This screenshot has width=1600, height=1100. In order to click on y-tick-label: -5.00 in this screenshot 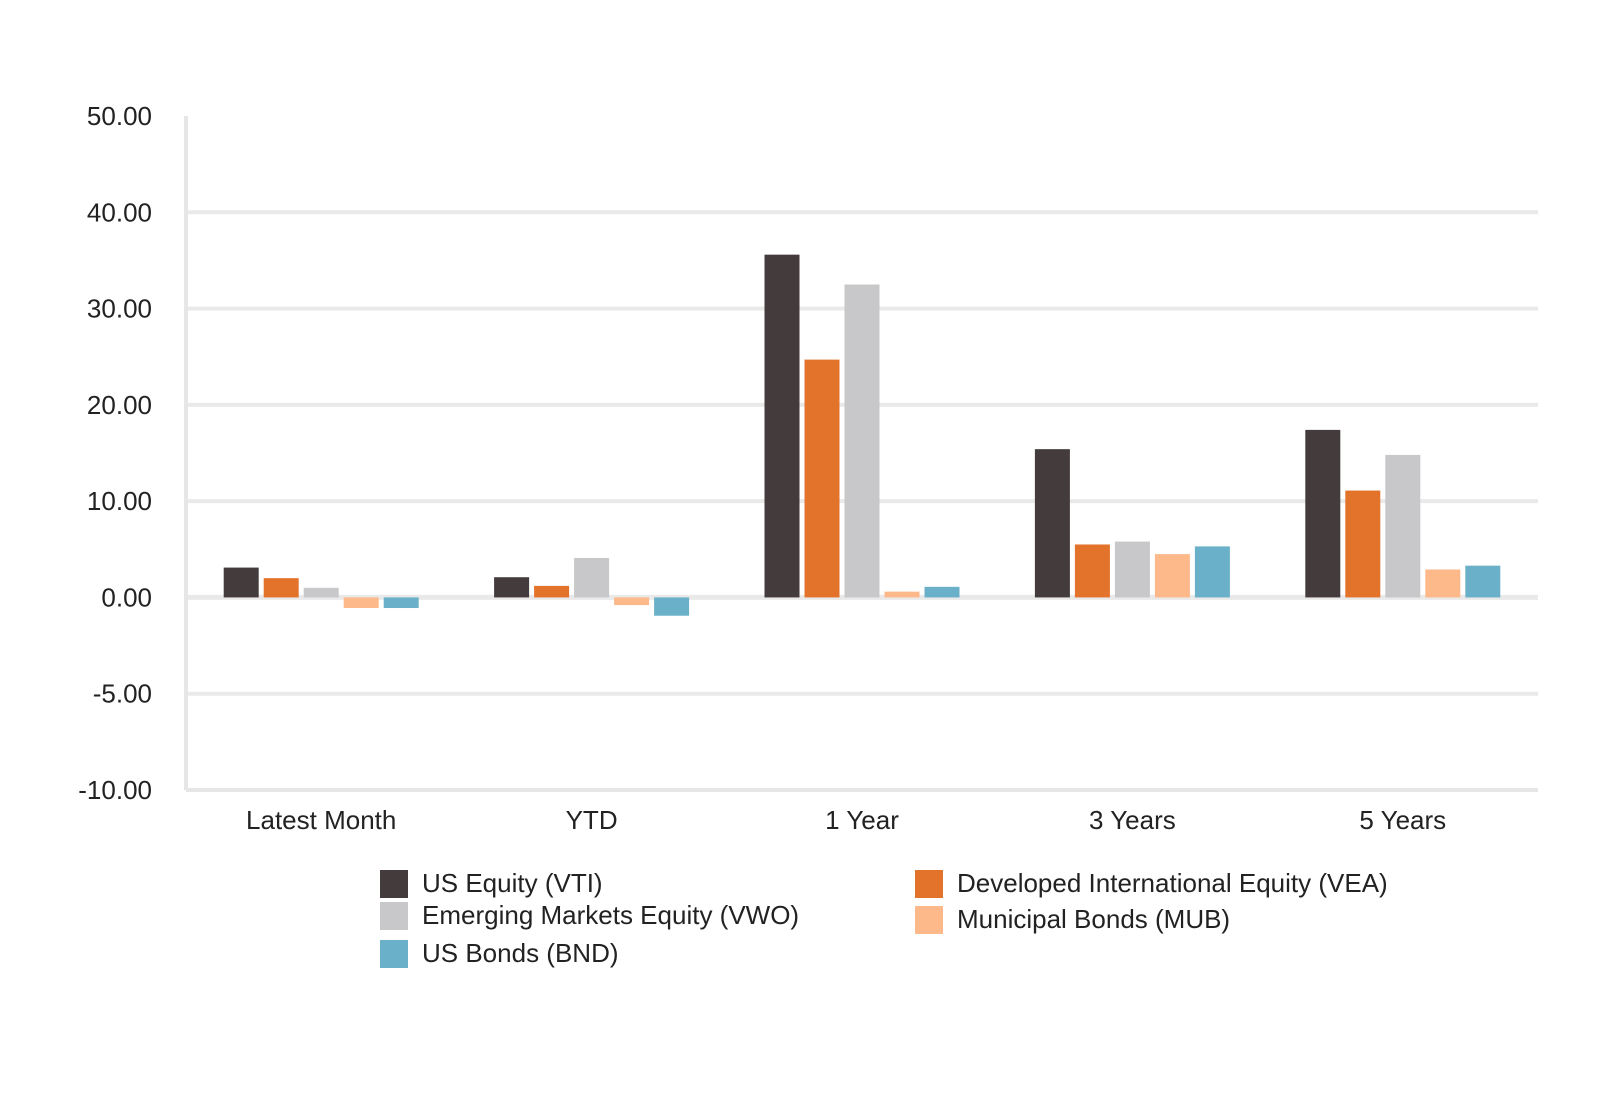, I will do `click(122, 694)`.